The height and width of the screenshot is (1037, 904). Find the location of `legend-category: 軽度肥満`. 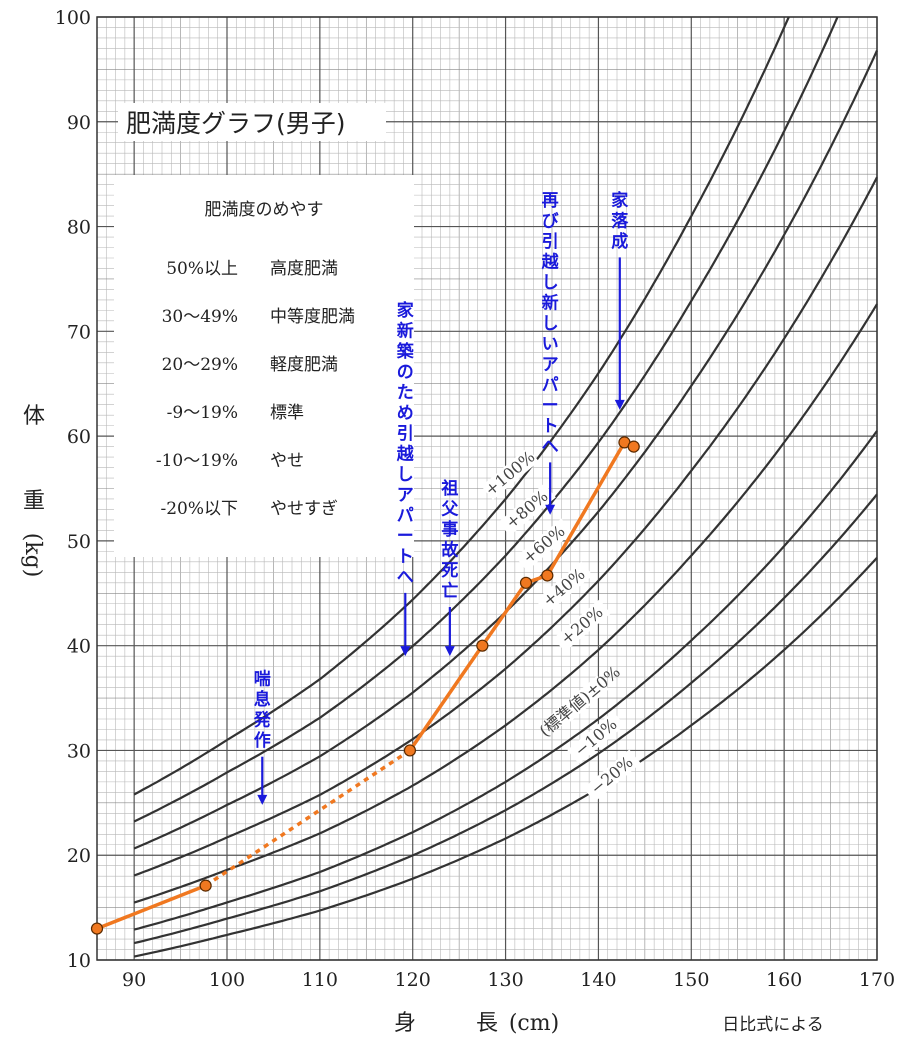

legend-category: 軽度肥満 is located at coordinates (304, 365).